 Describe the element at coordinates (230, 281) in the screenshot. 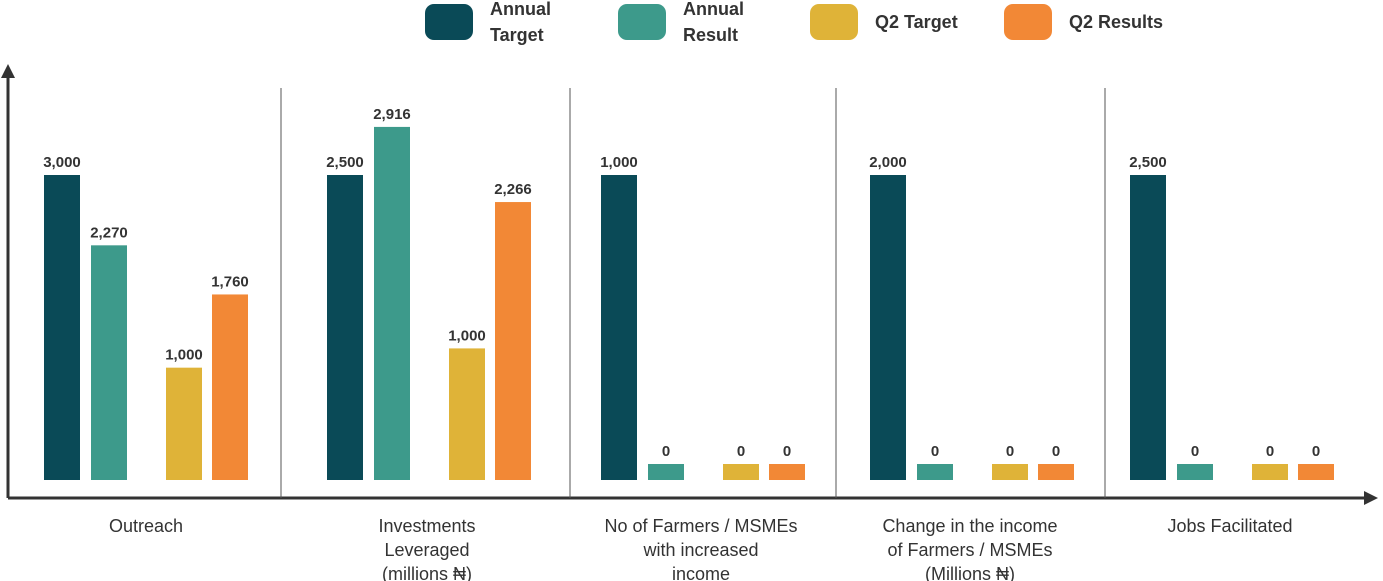

I see `data-label: 1,760` at that location.